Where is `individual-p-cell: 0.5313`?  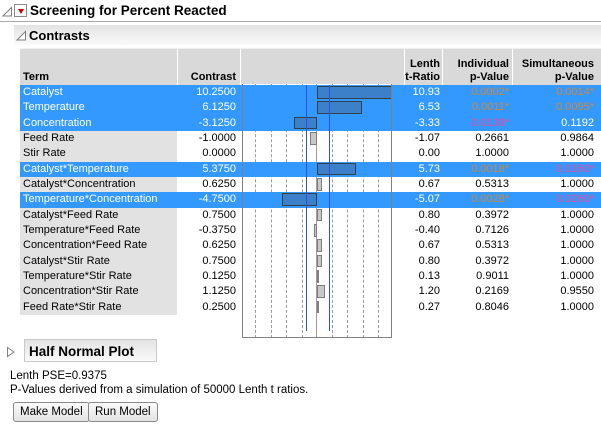
individual-p-cell: 0.5313 is located at coordinates (492, 183).